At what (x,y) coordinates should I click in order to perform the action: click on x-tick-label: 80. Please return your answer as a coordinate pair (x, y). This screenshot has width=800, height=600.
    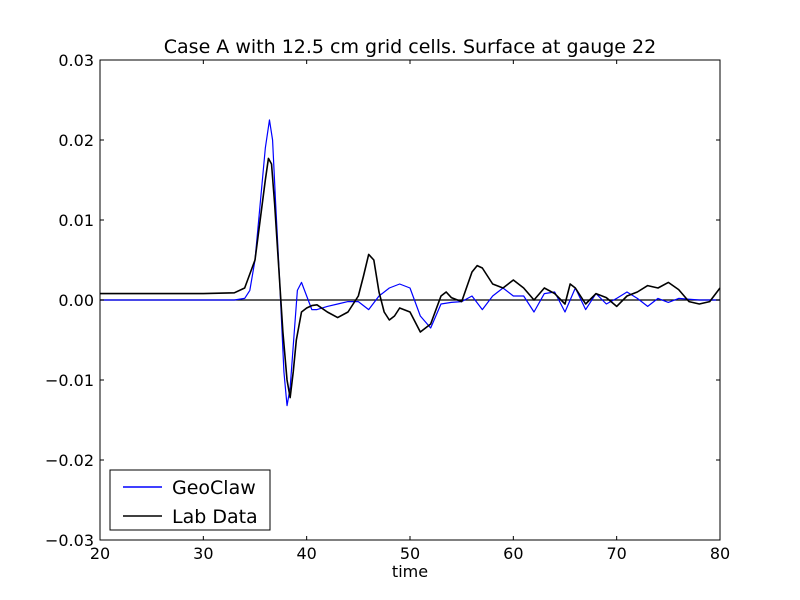
    Looking at the image, I should click on (720, 553).